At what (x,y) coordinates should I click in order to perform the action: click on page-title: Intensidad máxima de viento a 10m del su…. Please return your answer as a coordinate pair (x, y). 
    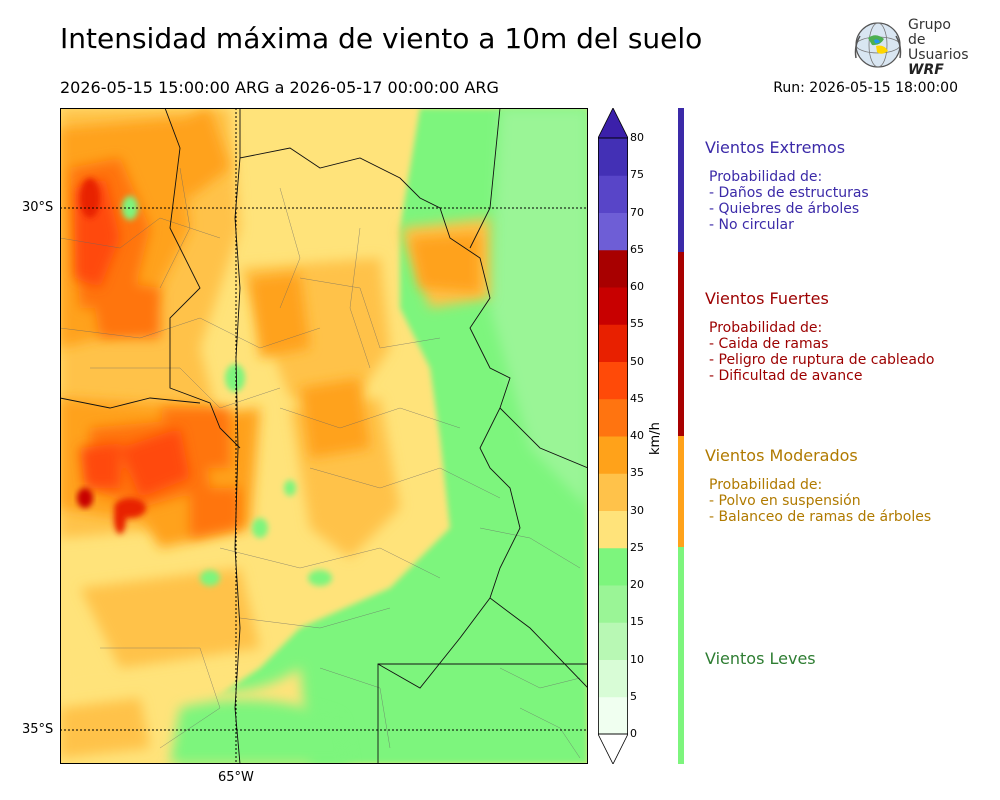
    Looking at the image, I should click on (381, 38).